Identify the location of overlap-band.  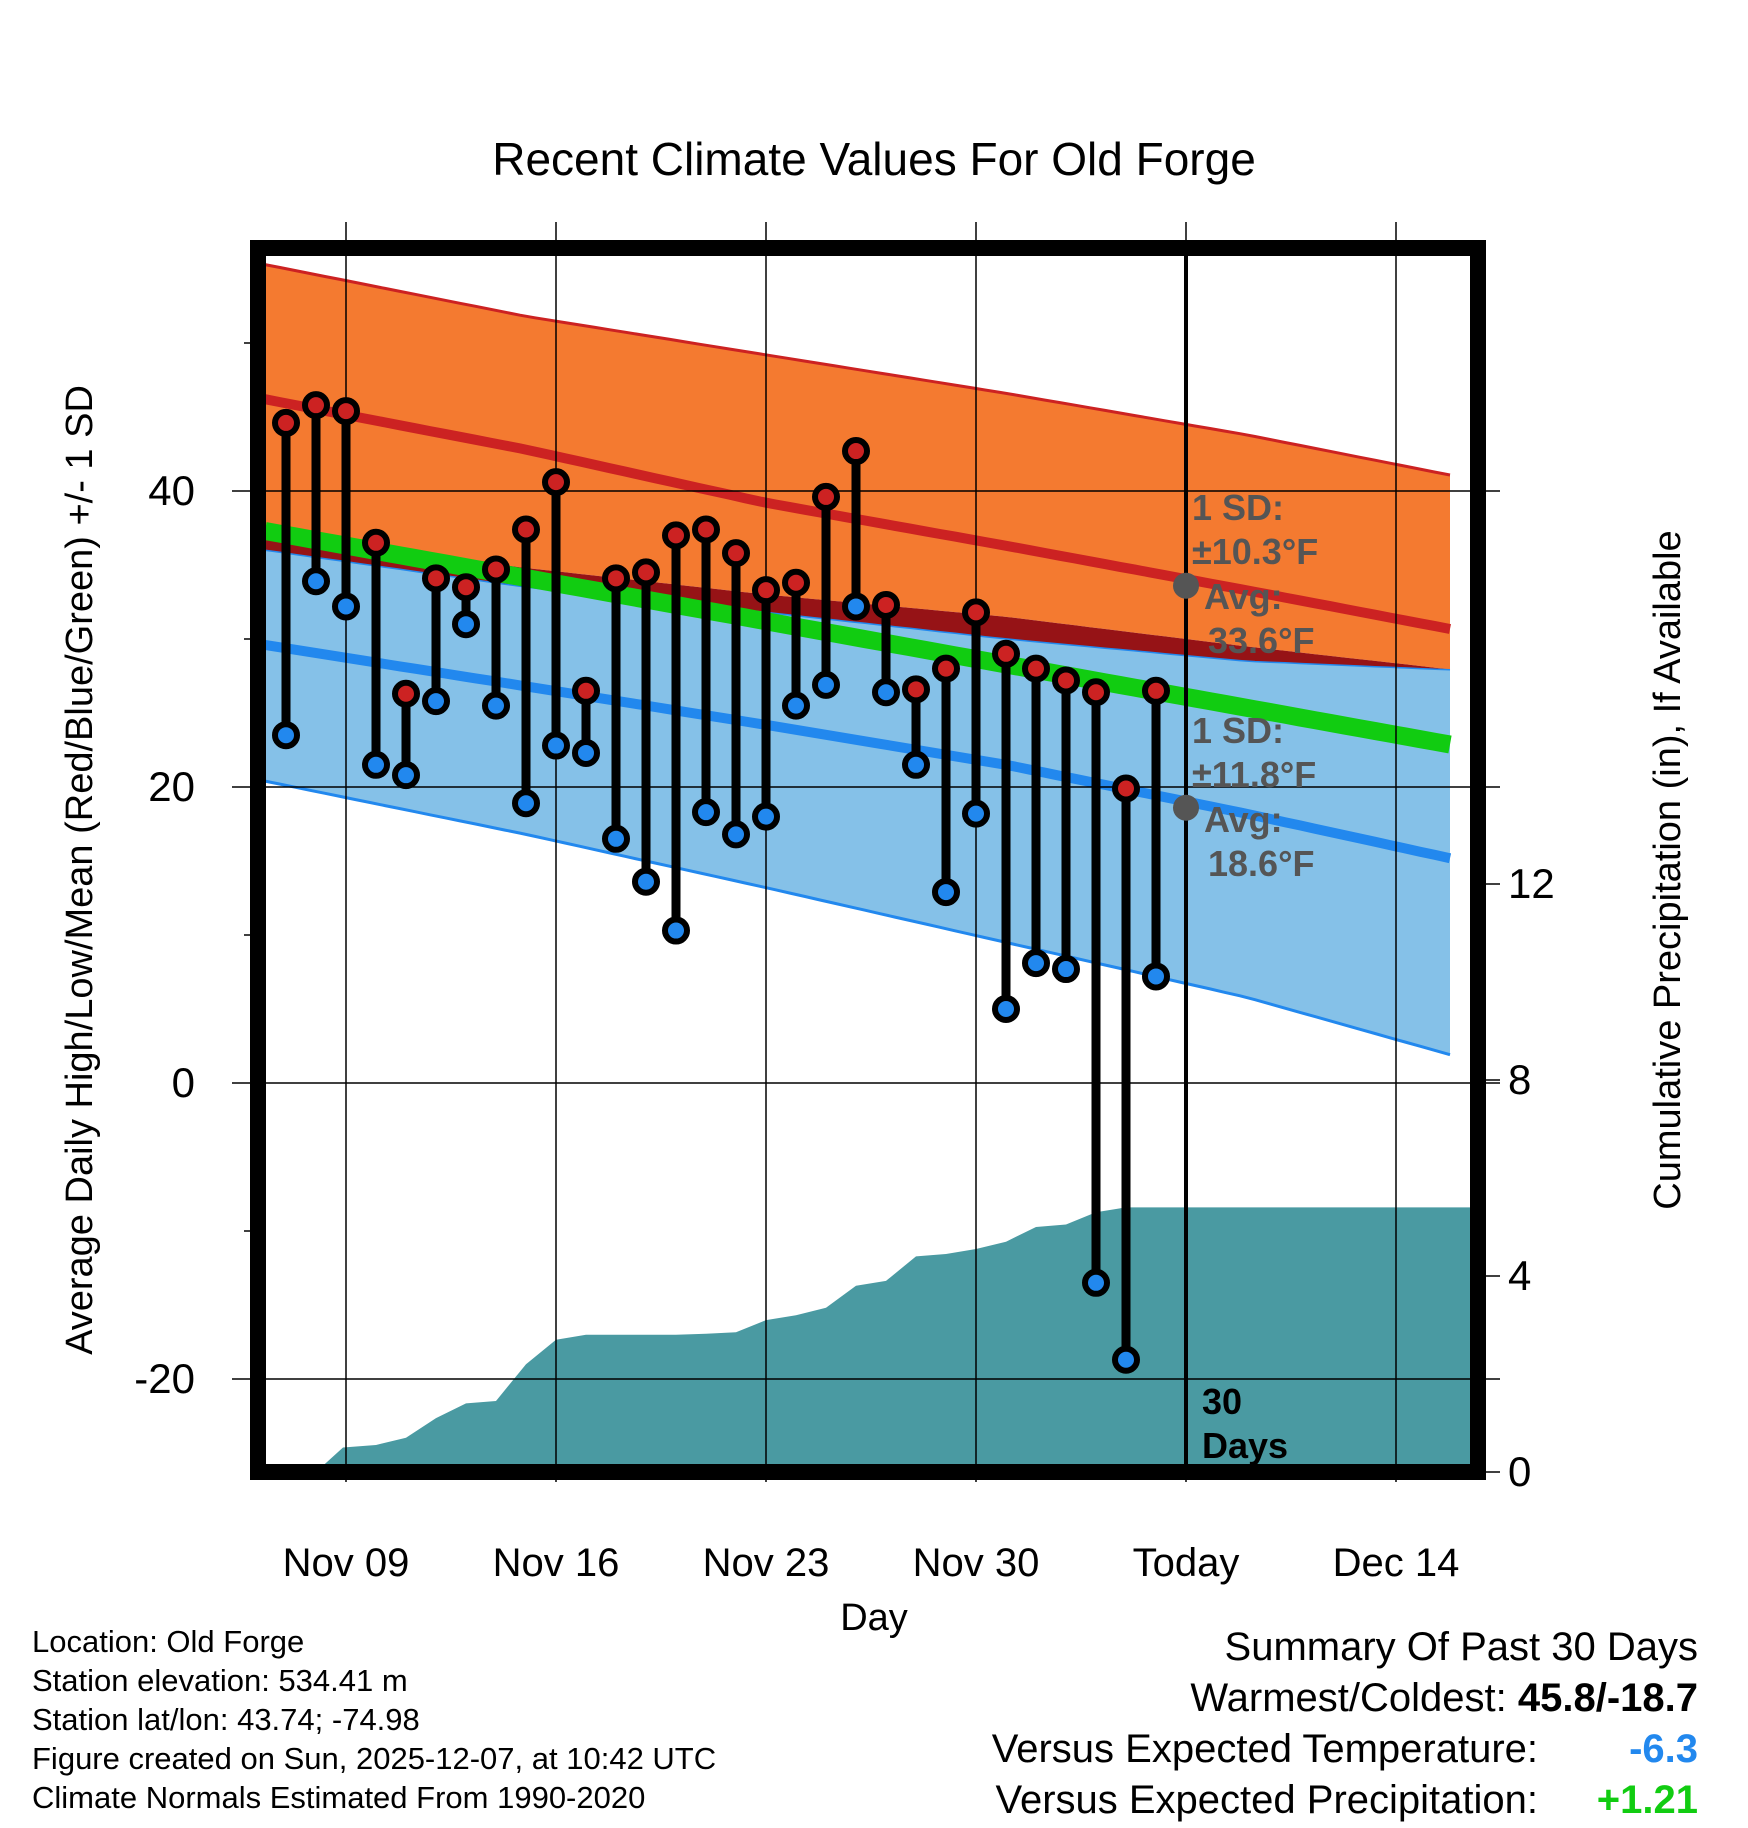
(857, 602).